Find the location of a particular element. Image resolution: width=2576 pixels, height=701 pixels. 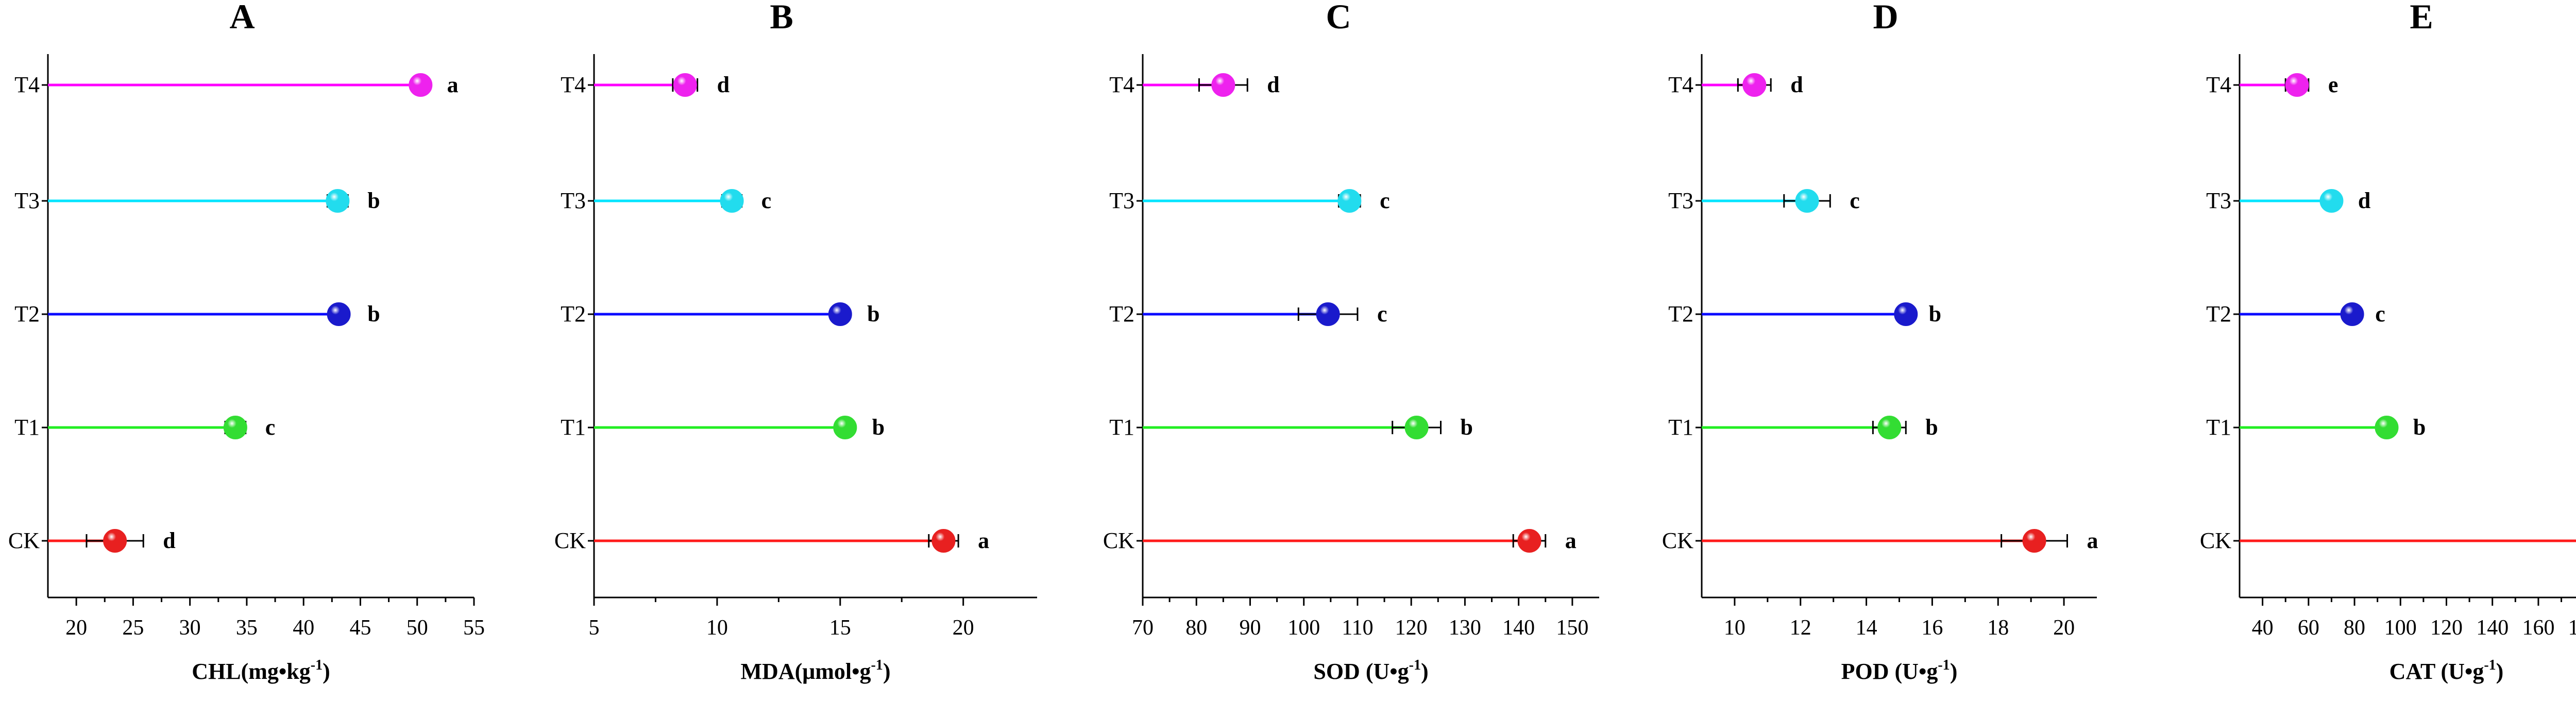

x-axis-title: SOD (U•g-1) is located at coordinates (1370, 670).